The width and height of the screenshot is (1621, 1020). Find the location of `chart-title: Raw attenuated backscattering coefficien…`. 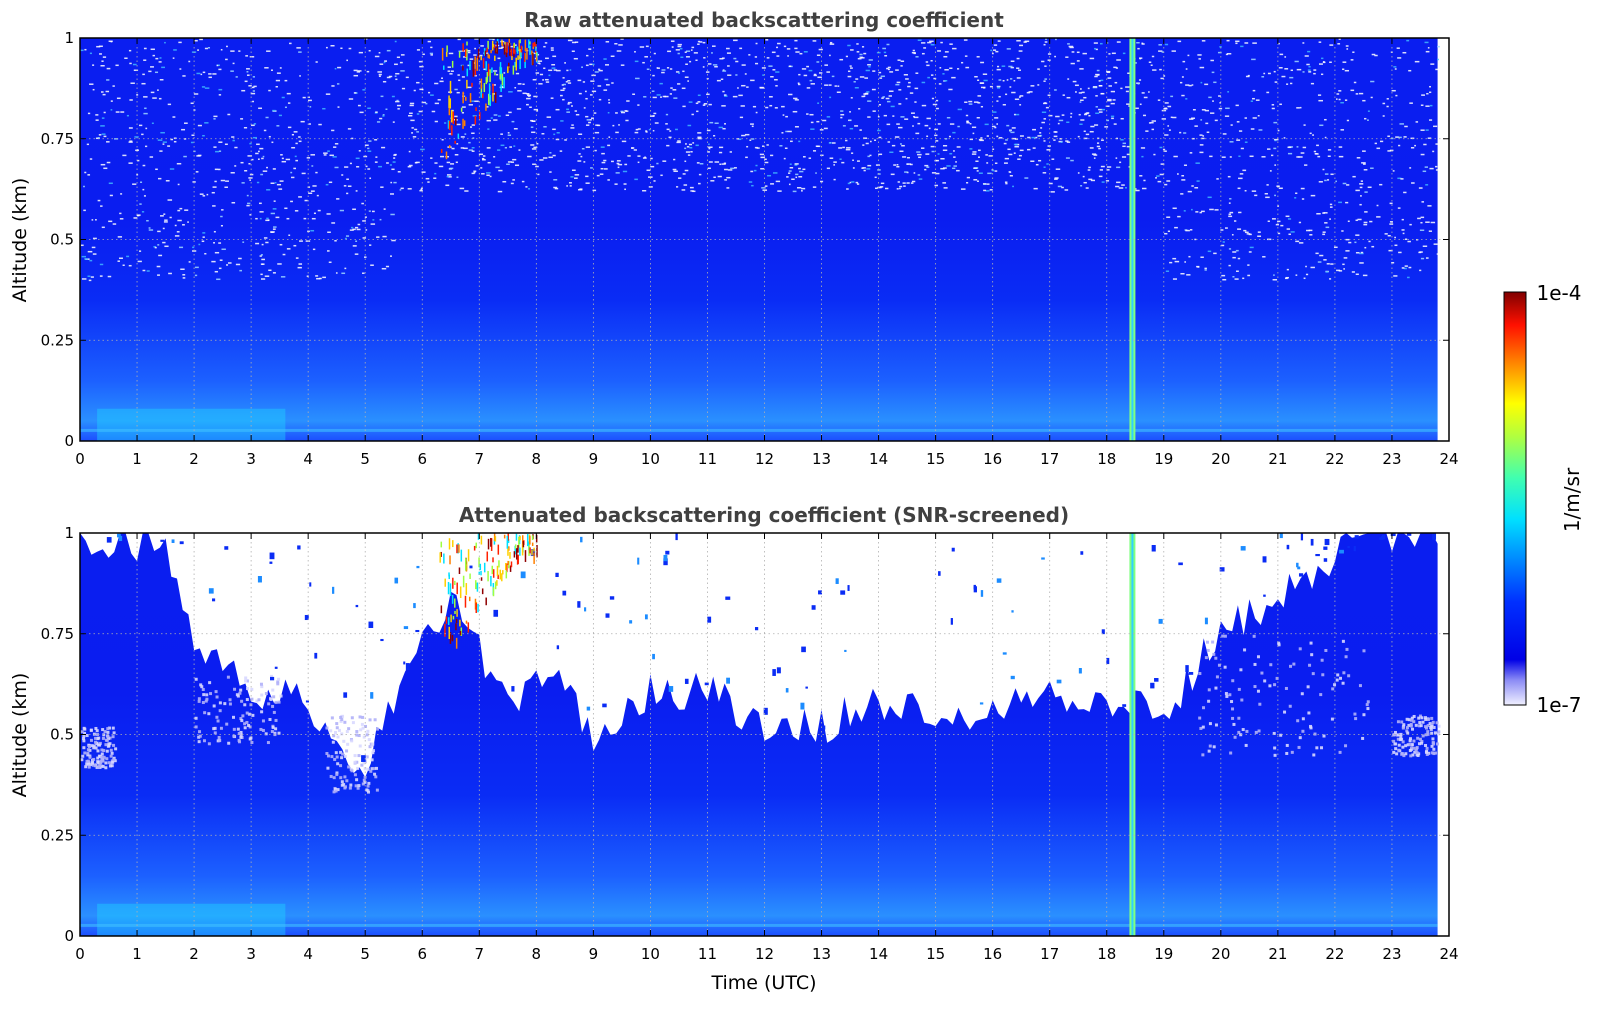

chart-title: Raw attenuated backscattering coefficien… is located at coordinates (764, 20).